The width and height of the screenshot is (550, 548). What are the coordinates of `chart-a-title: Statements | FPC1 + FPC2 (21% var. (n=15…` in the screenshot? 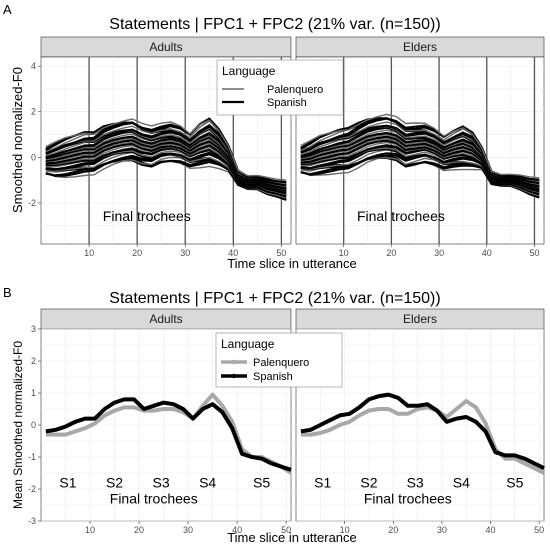 It's located at (274, 24).